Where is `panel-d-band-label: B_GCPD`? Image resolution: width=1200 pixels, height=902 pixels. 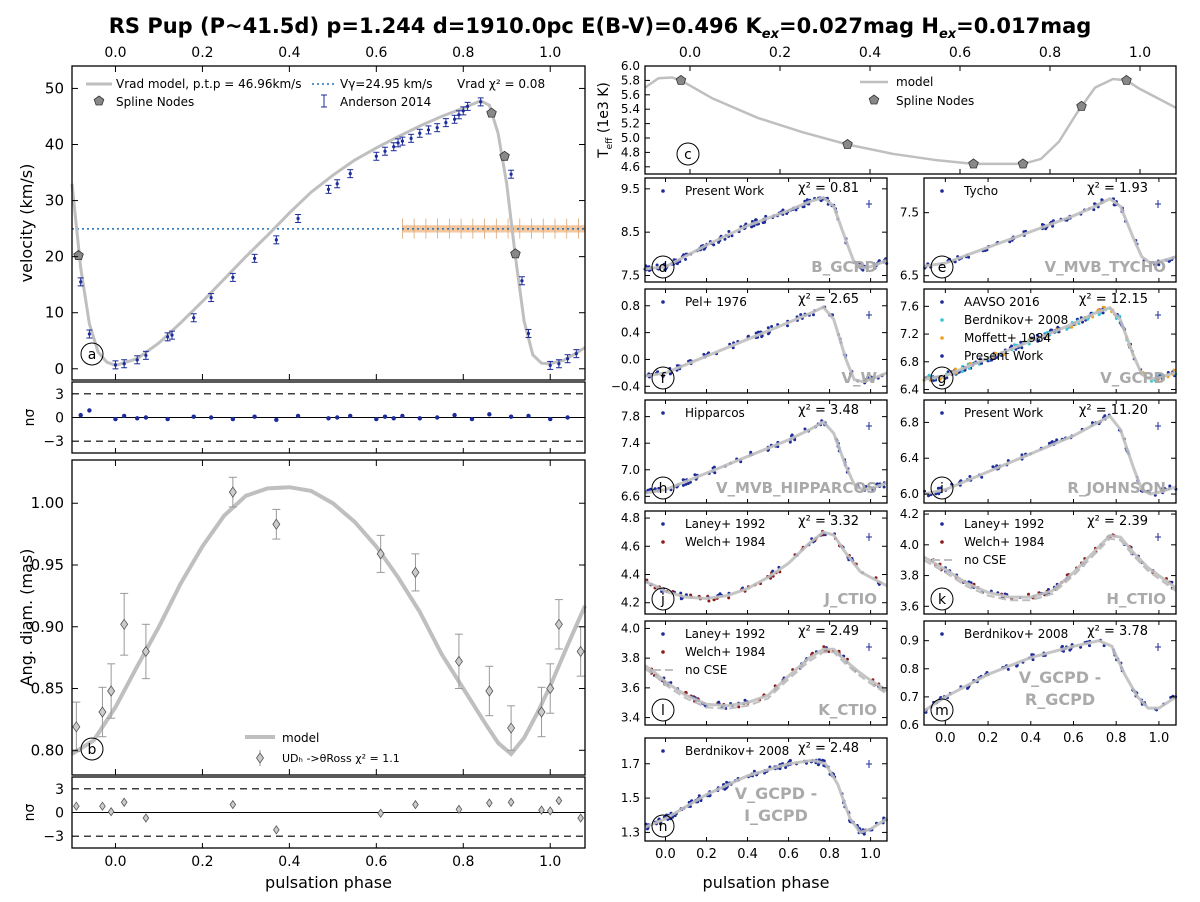 panel-d-band-label: B_GCPD is located at coordinates (844, 267).